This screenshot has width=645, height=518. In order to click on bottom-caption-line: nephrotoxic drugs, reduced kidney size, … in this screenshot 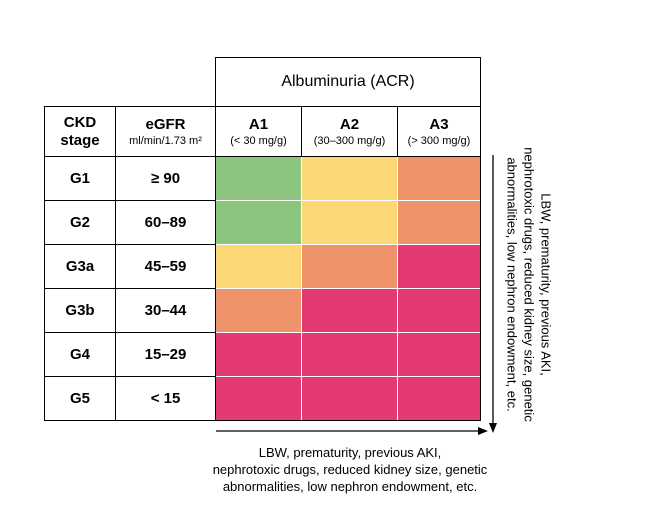, I will do `click(350, 469)`.